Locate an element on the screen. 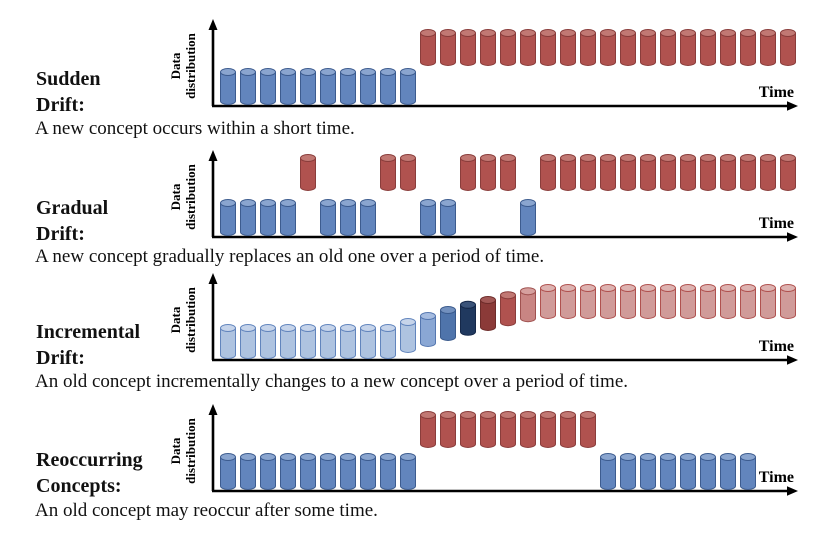 The height and width of the screenshot is (536, 840). x-axis-arrow-icon is located at coordinates (792, 360).